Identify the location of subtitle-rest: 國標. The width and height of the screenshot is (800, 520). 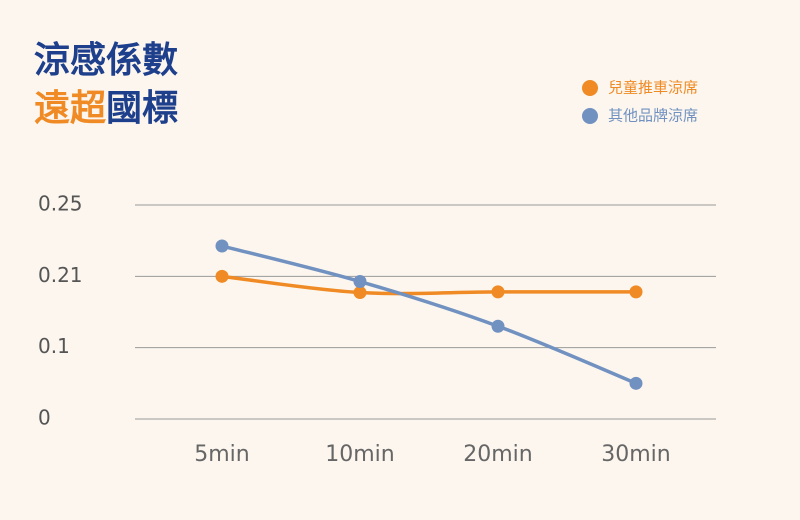
(142, 108).